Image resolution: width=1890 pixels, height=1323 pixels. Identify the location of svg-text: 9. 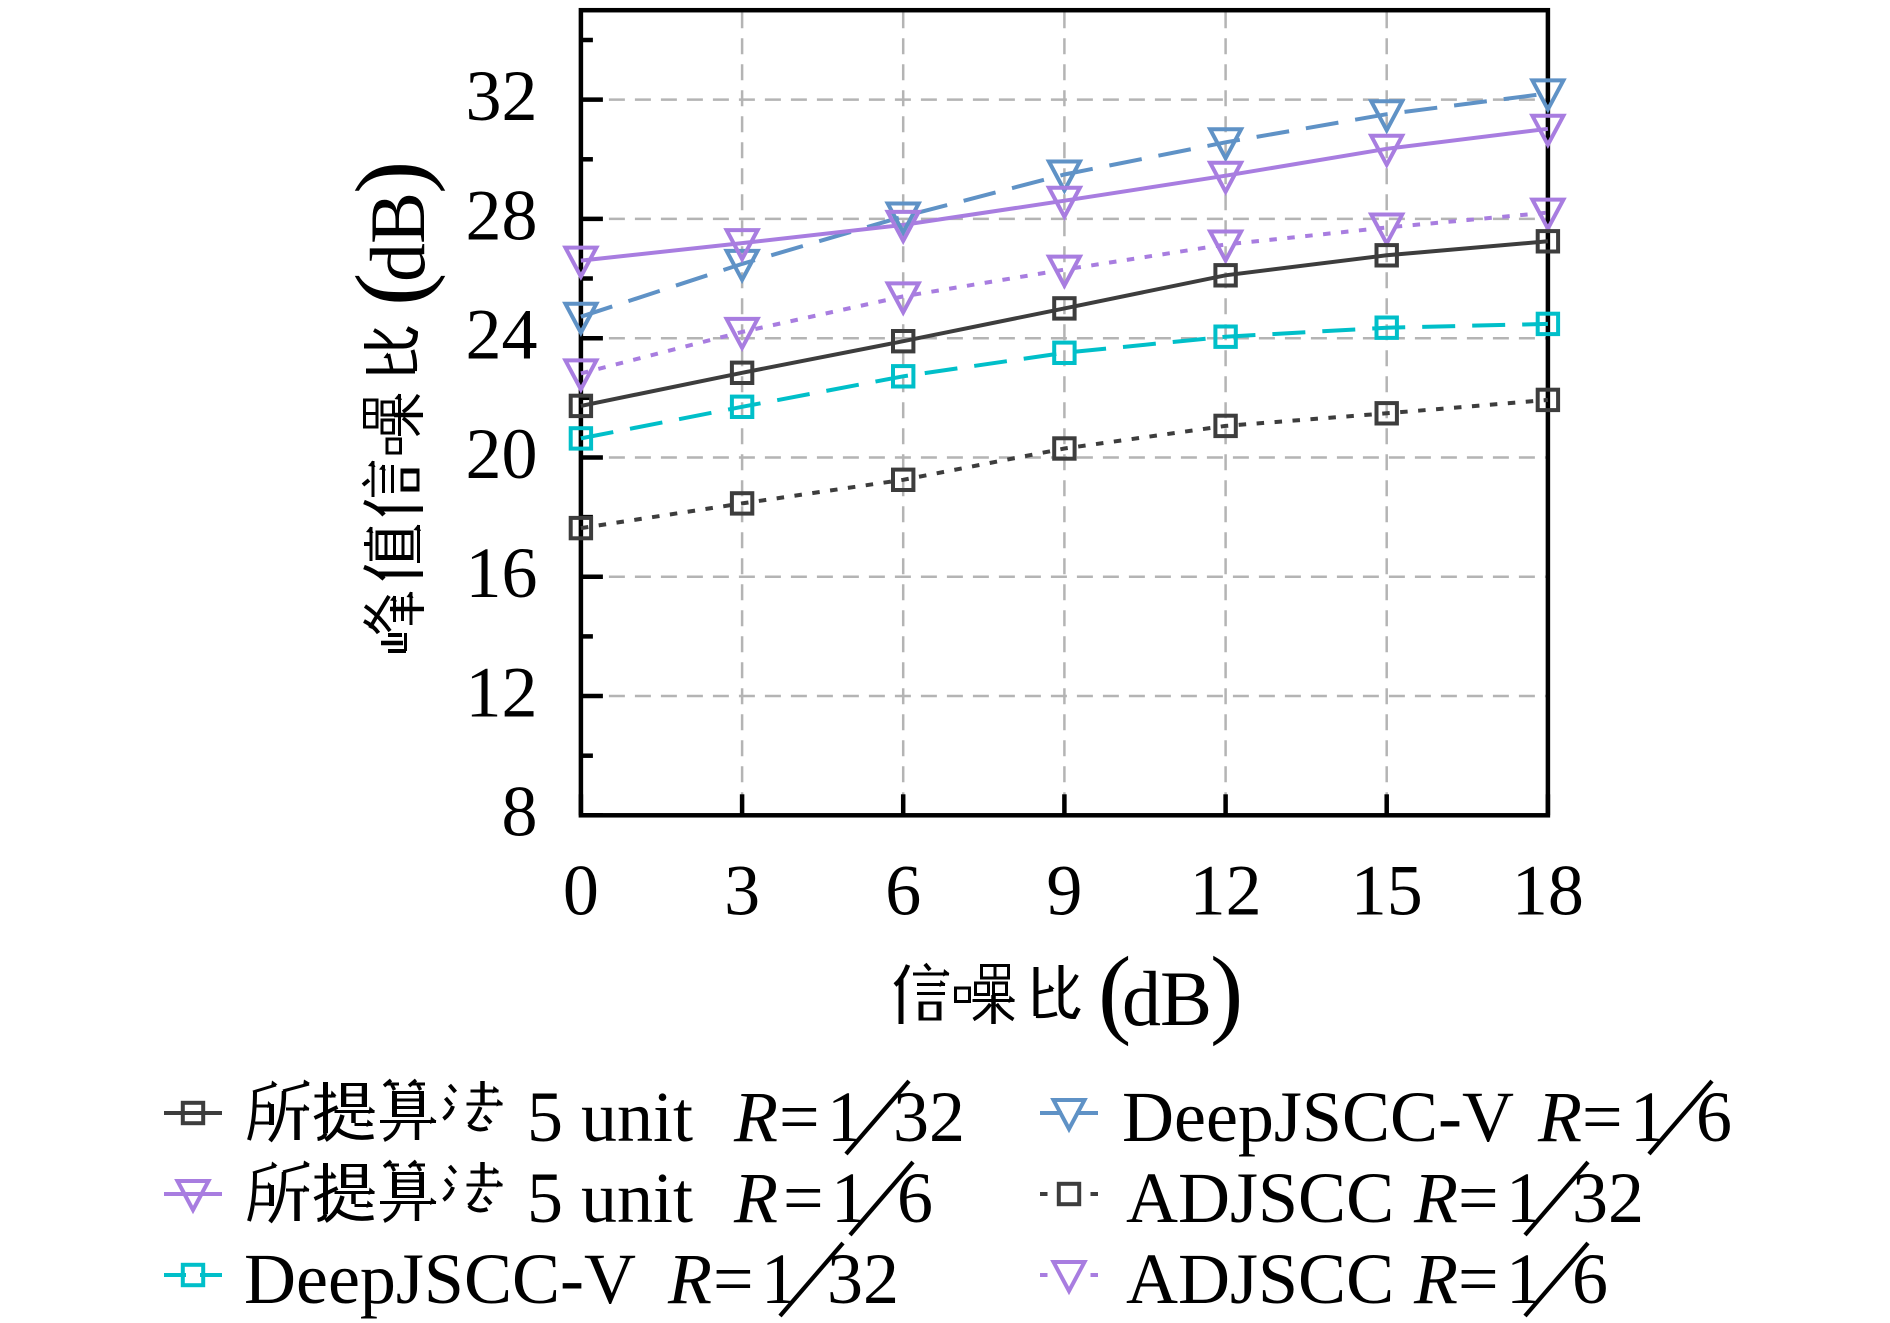
(1064, 891).